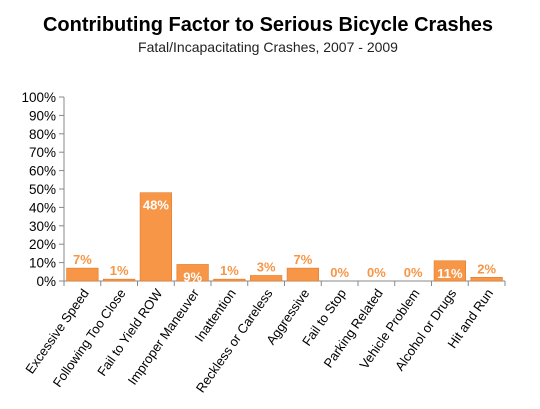  What do you see at coordinates (130, 332) in the screenshot?
I see `category-label: Fail to Yield ROW` at bounding box center [130, 332].